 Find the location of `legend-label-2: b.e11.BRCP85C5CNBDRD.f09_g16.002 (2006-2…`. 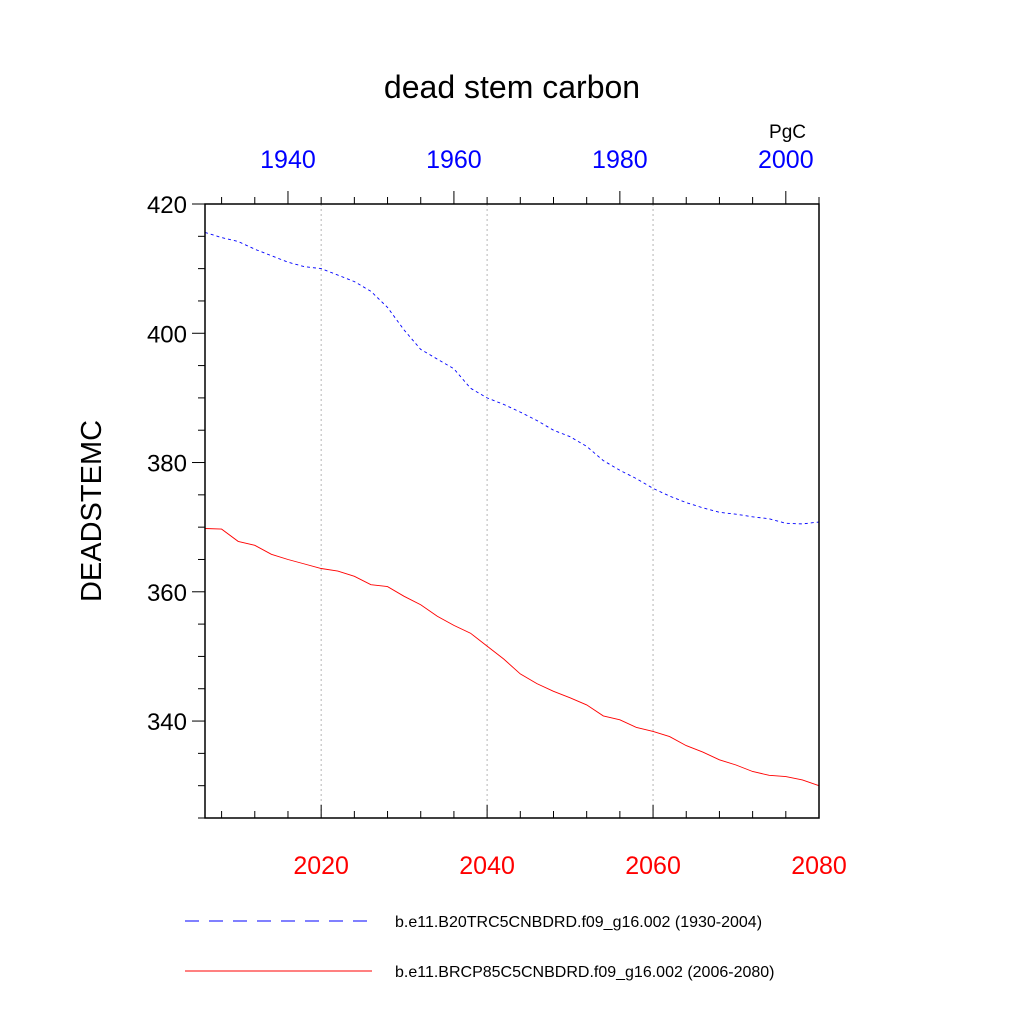

legend-label-2: b.e11.BRCP85C5CNBDRD.f09_g16.002 (2006-2… is located at coordinates (584, 972).